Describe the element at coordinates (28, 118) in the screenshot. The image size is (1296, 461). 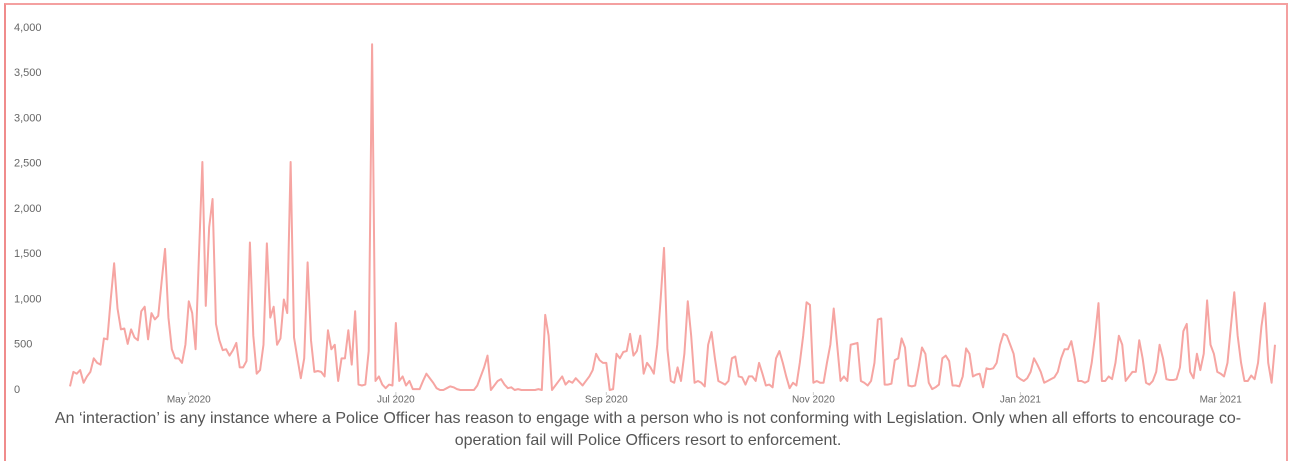
I see `y-tick-label: 3,000` at that location.